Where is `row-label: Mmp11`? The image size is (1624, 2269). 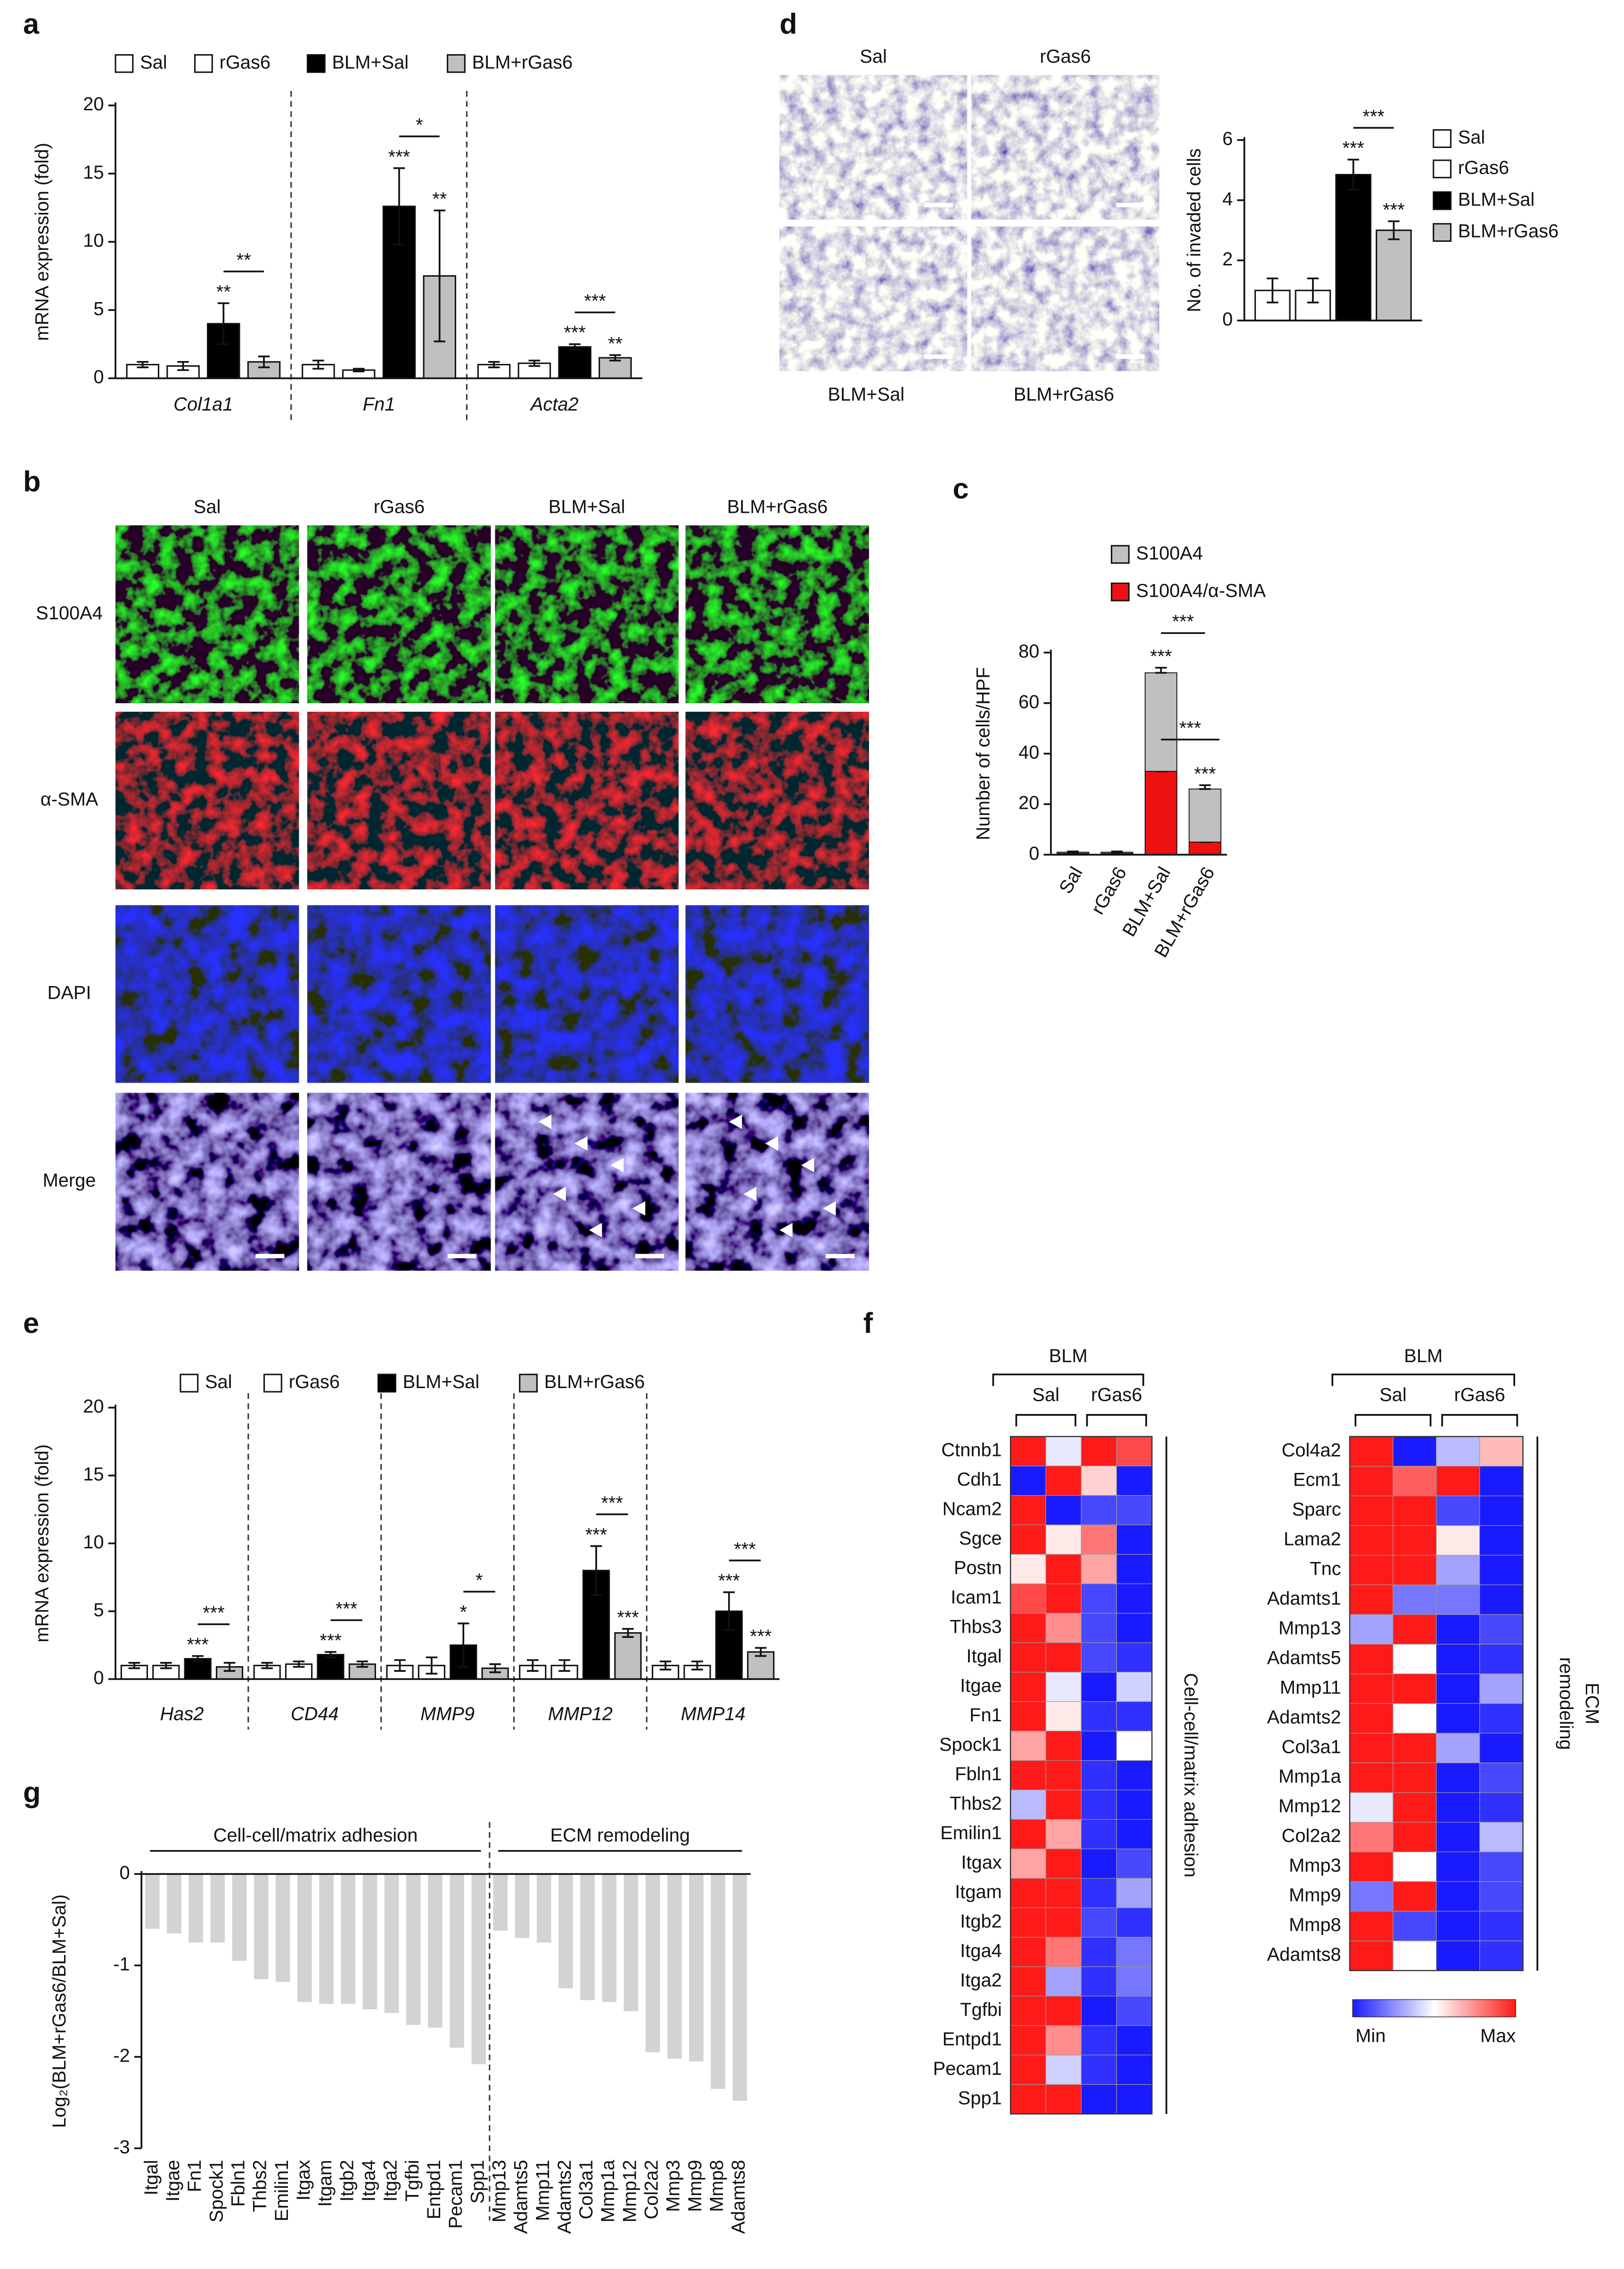
row-label: Mmp11 is located at coordinates (1310, 1687).